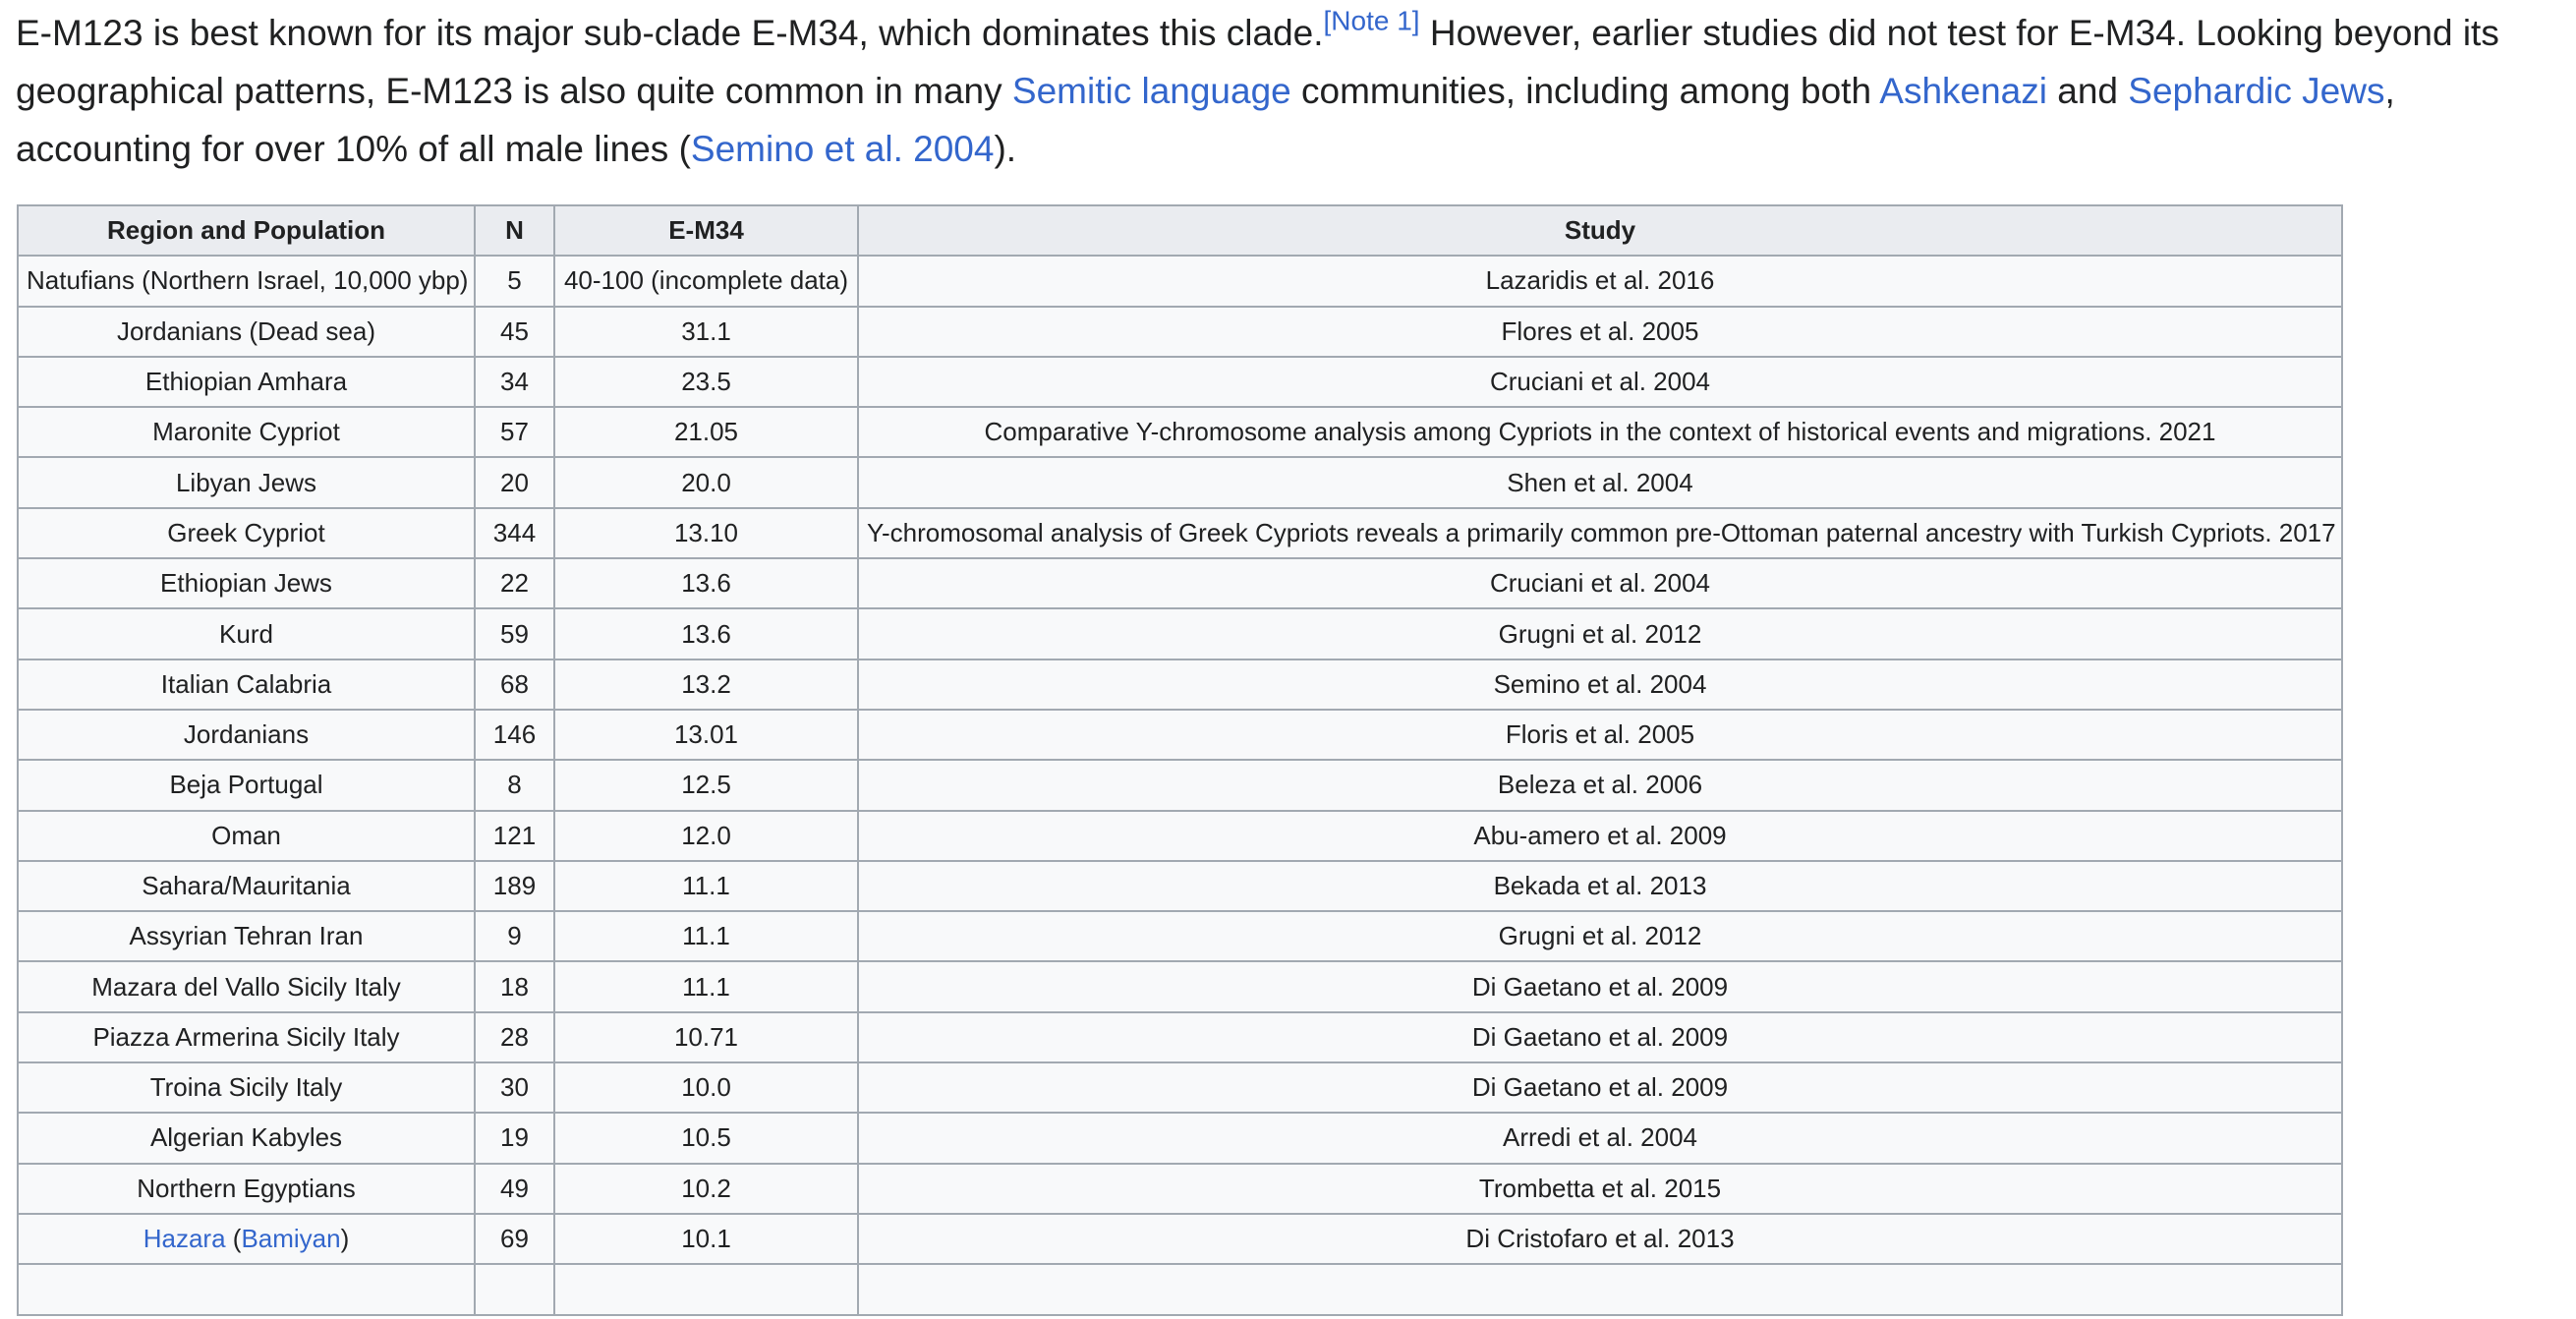  Describe the element at coordinates (706, 1088) in the screenshot. I see `cell-em34: 10.0` at that location.